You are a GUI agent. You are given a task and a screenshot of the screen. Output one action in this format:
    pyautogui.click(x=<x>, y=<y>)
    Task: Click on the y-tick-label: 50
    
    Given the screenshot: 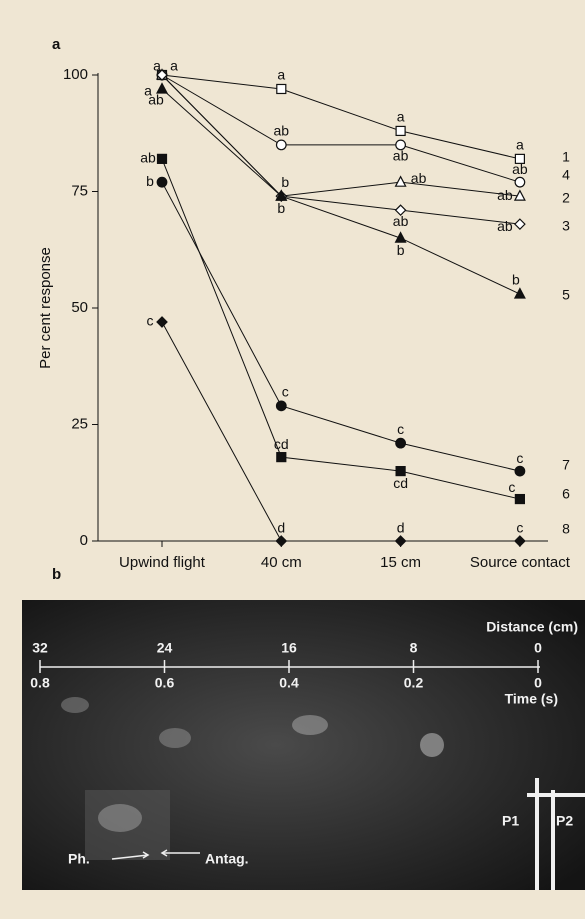 What is the action you would take?
    pyautogui.click(x=79, y=307)
    